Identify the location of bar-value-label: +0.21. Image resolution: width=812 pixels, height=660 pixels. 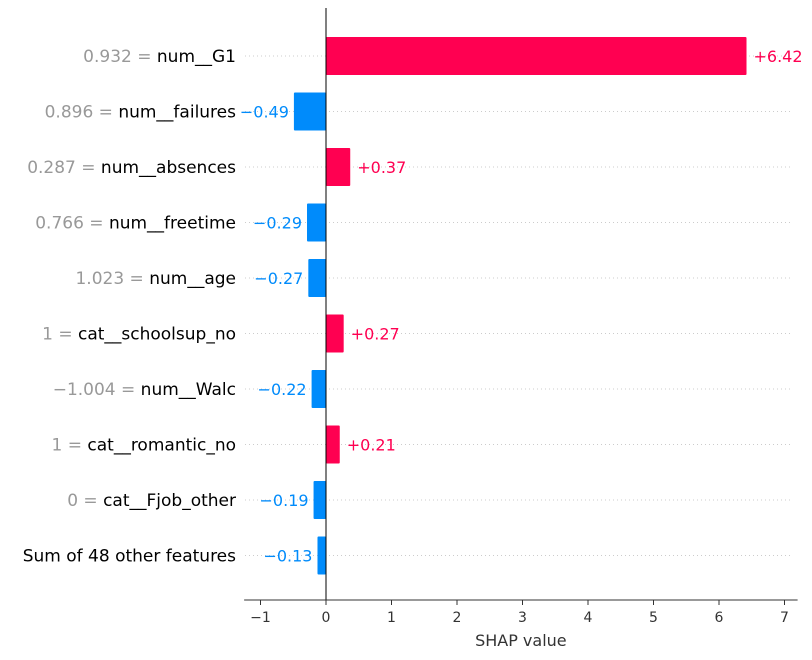
(371, 445).